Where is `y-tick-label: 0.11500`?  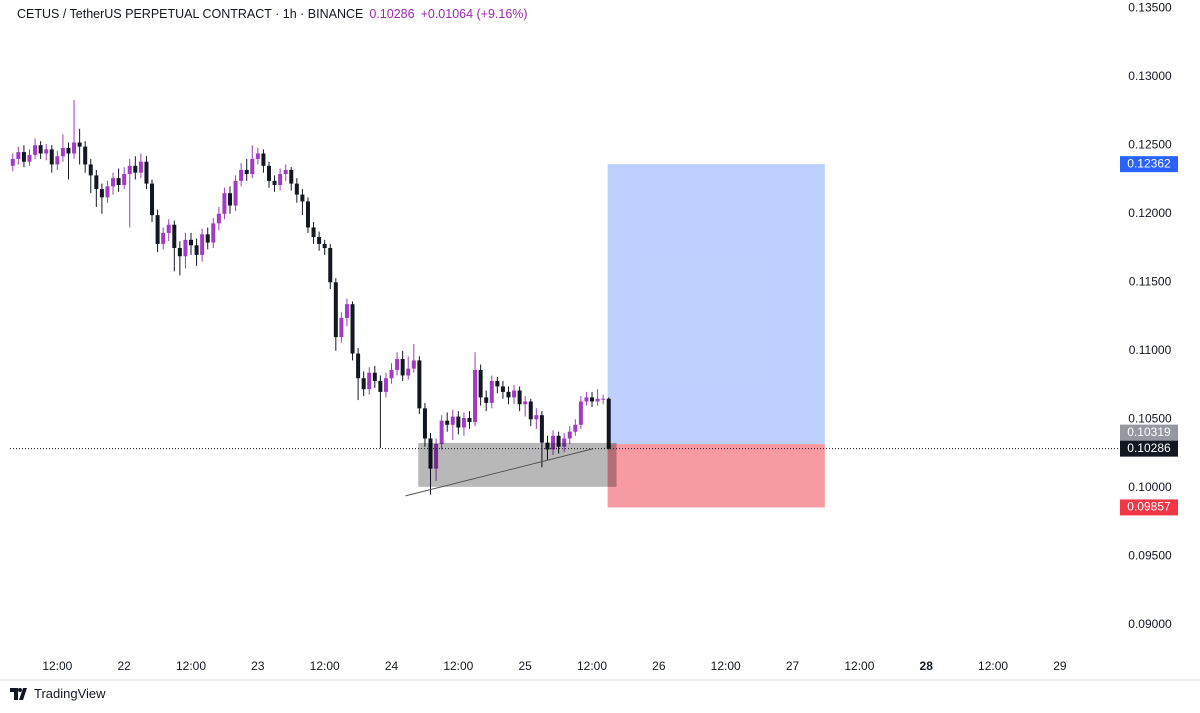
y-tick-label: 0.11500 is located at coordinates (1150, 281).